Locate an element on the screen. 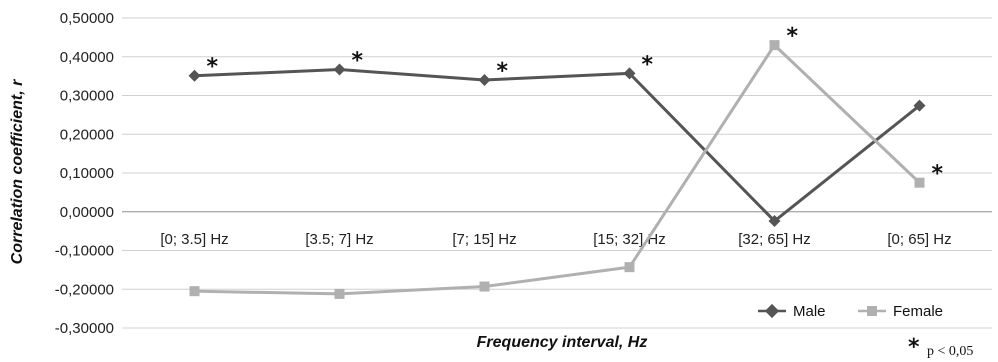  legend-male-marker is located at coordinates (772, 311).